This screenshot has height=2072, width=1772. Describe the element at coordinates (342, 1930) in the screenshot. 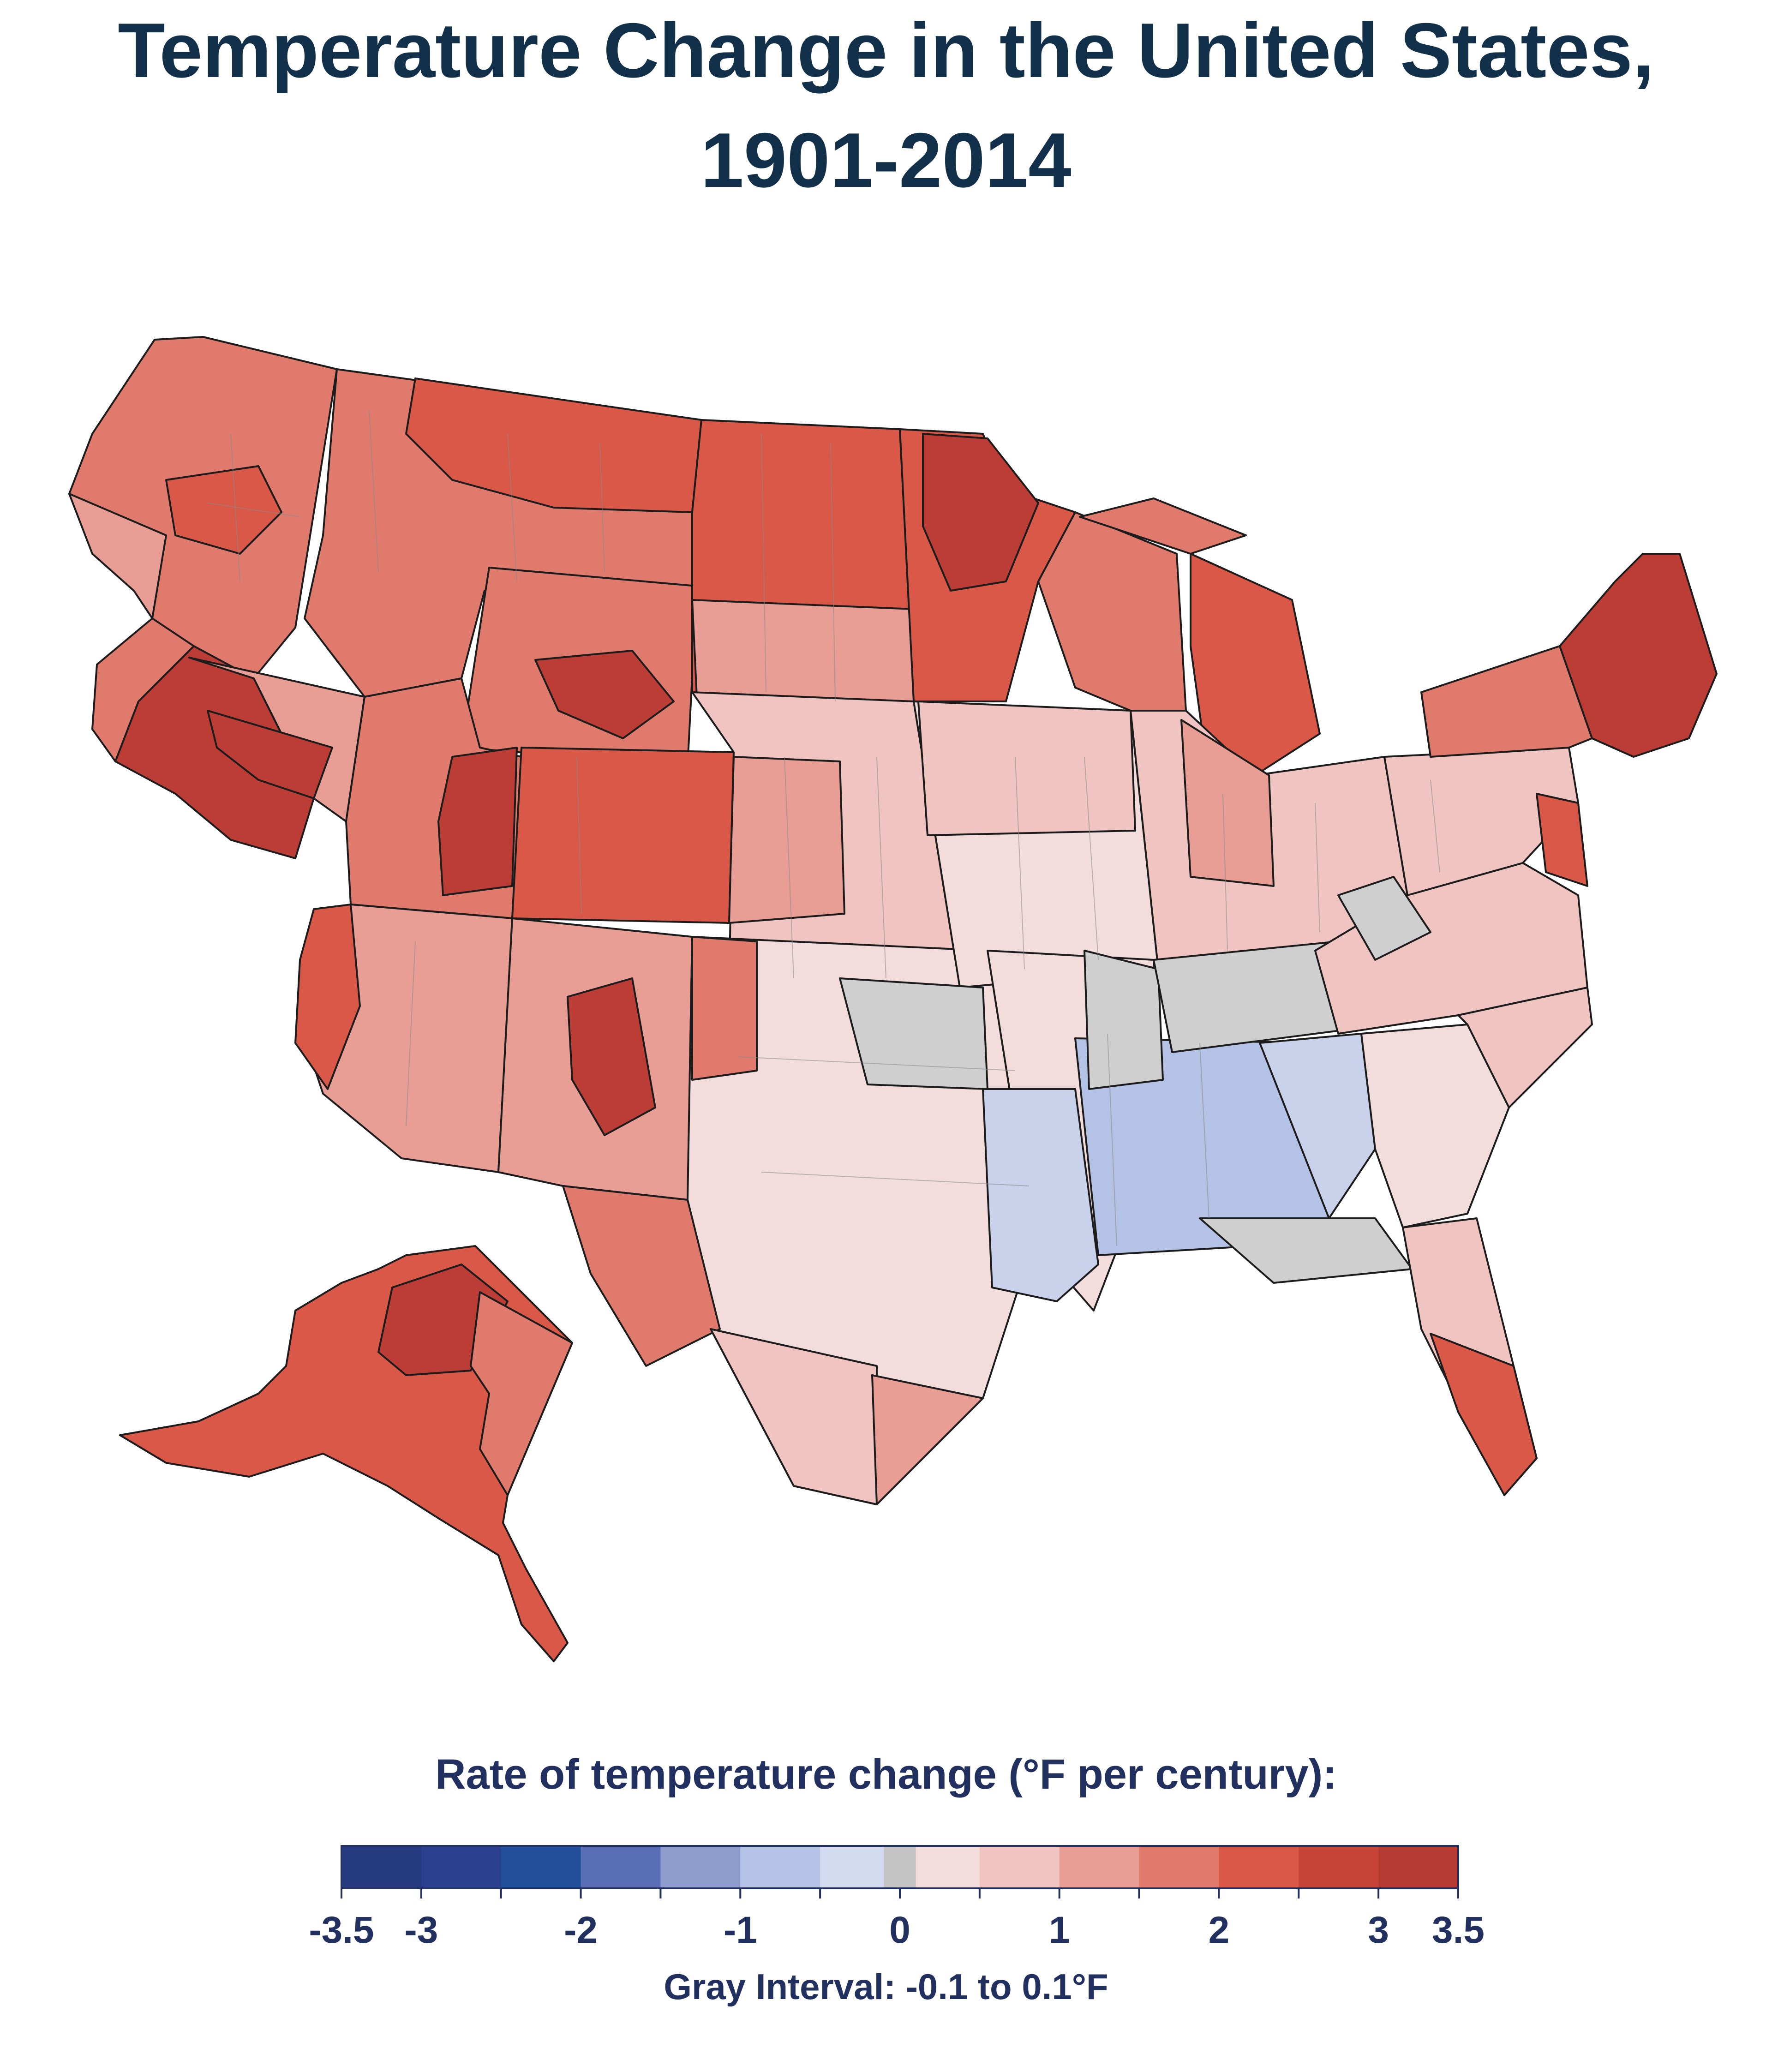

I see `legend-tick-label: -3.5` at that location.